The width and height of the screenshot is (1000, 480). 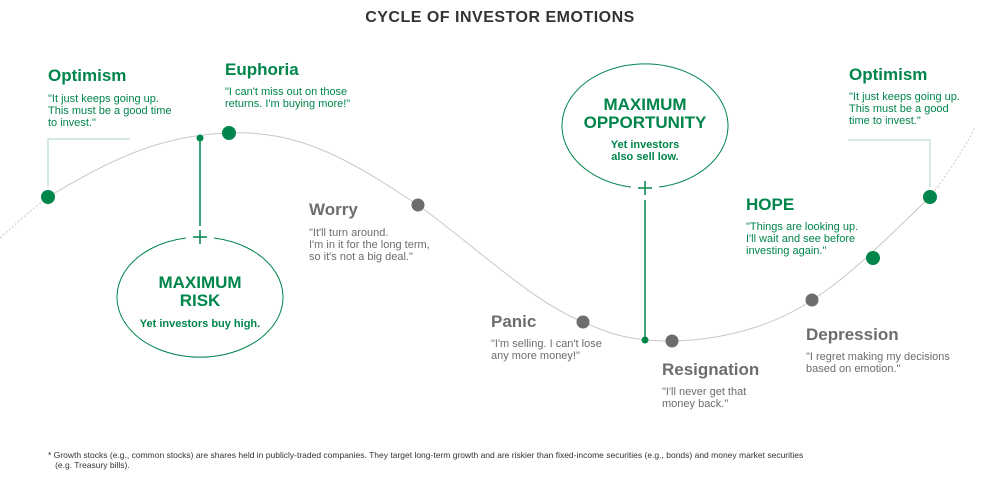 I want to click on stage-panic-label: Panic, so click(x=514, y=321).